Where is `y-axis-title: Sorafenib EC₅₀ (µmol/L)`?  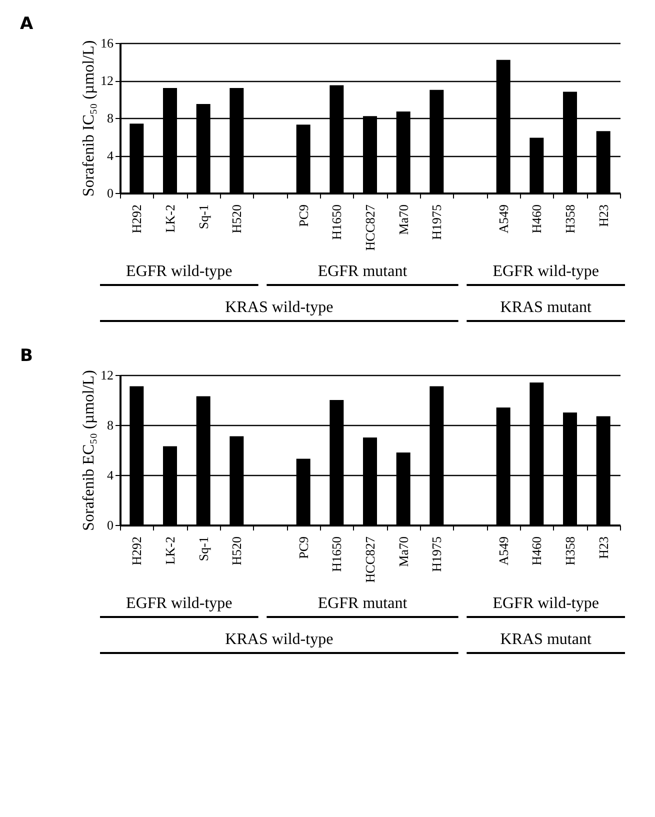 y-axis-title: Sorafenib EC₅₀ (µmol/L) is located at coordinates (89, 450).